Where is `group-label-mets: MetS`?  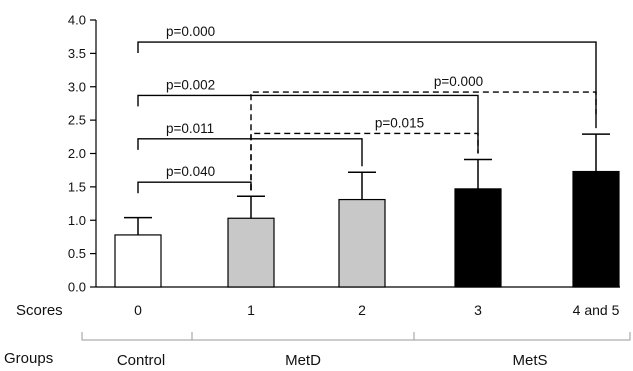
group-label-mets: MetS is located at coordinates (529, 360).